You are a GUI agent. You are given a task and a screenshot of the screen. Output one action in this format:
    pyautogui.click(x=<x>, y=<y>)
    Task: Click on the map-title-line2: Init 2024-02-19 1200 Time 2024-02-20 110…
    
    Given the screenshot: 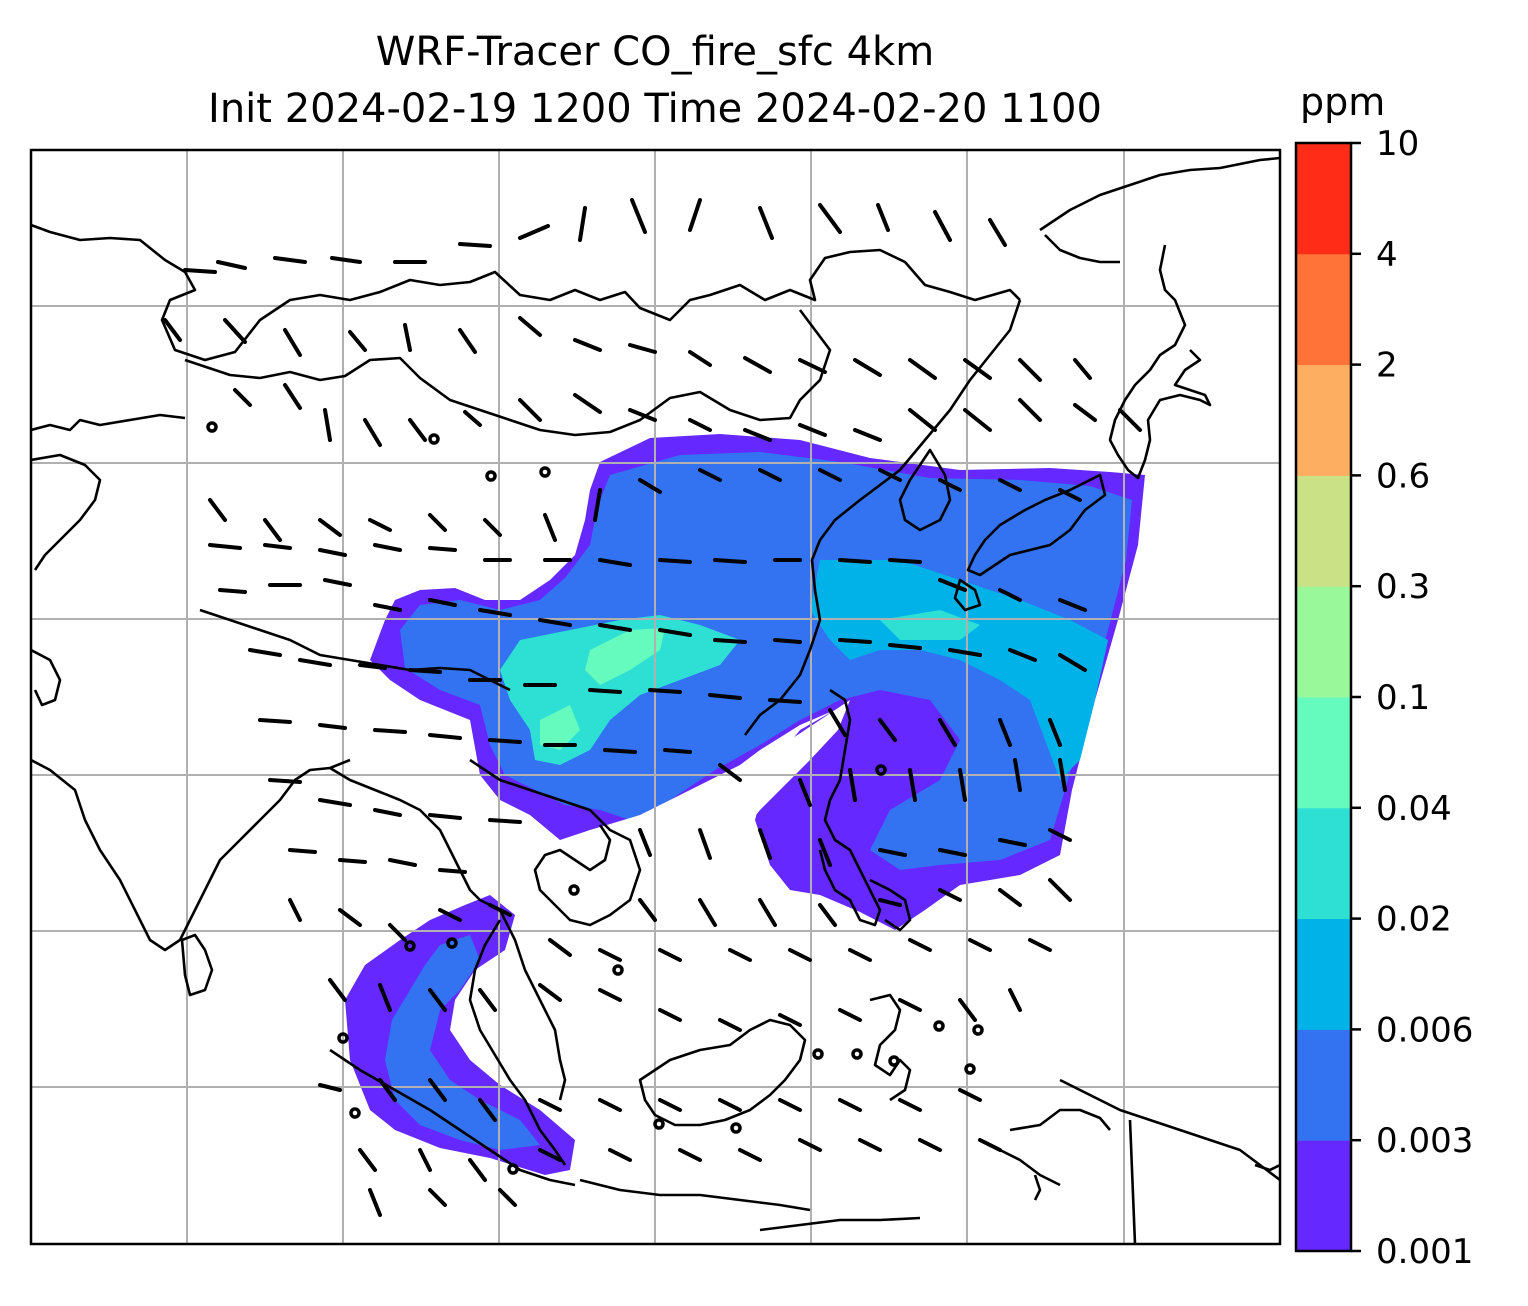 What is the action you would take?
    pyautogui.click(x=655, y=109)
    